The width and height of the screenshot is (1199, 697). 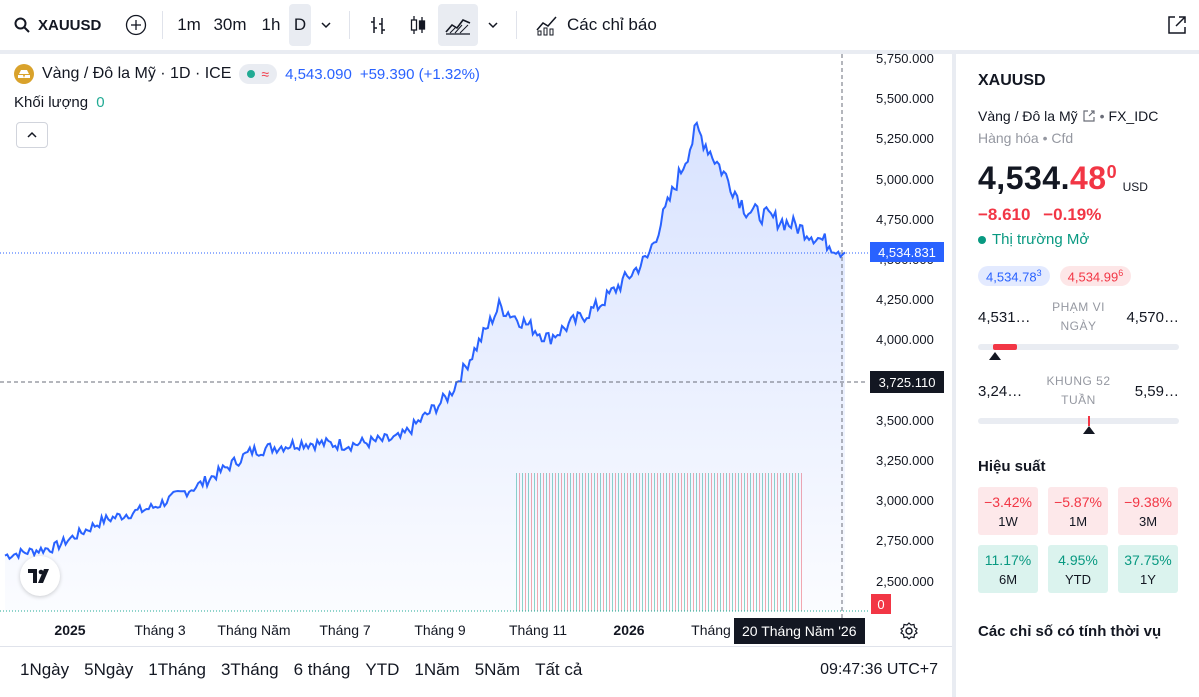 I want to click on bar-chart-type-button, so click(x=378, y=25).